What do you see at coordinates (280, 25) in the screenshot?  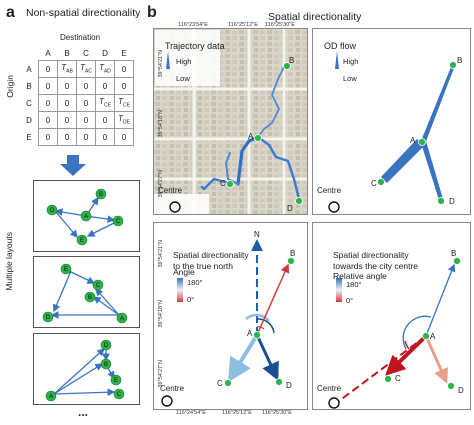 I see `coord-top: 116°25'30"E` at bounding box center [280, 25].